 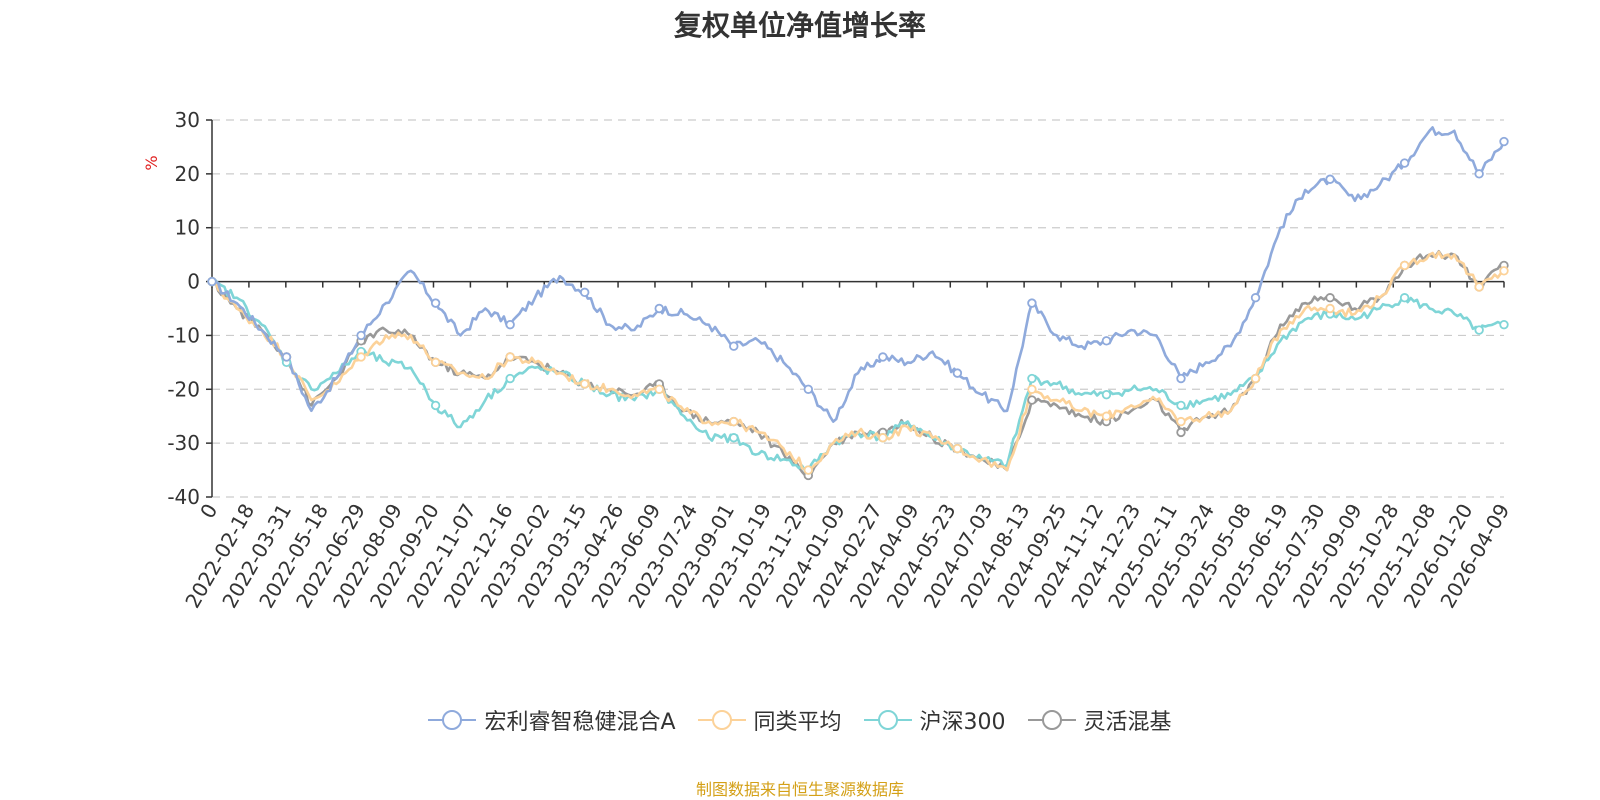 What do you see at coordinates (799, 25) in the screenshot?
I see `chart-title: 复权单位净值增长率` at bounding box center [799, 25].